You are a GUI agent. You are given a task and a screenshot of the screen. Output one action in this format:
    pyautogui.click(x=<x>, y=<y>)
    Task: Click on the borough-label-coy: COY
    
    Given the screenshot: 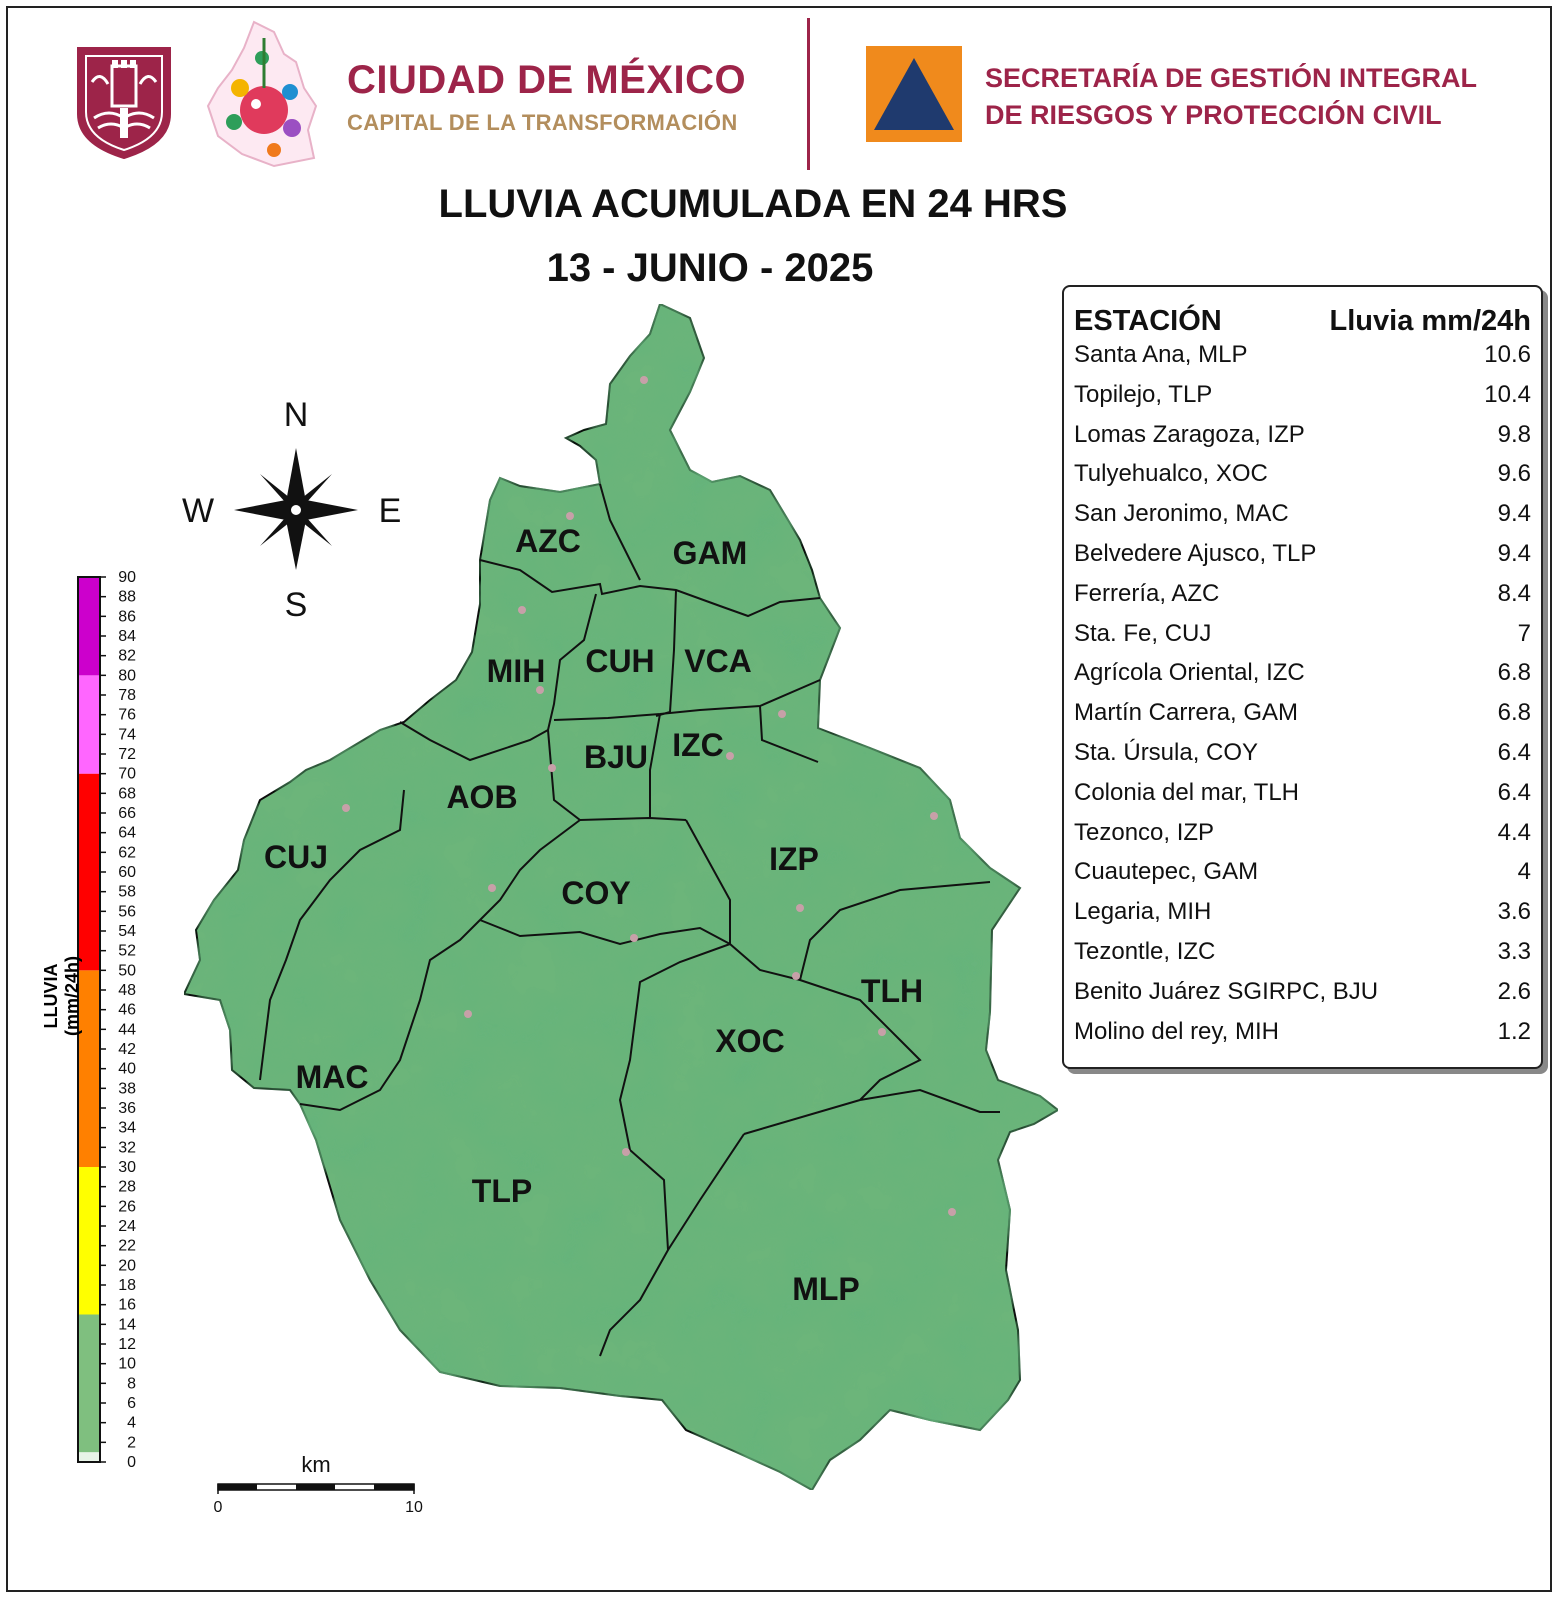 What is the action you would take?
    pyautogui.click(x=595, y=893)
    